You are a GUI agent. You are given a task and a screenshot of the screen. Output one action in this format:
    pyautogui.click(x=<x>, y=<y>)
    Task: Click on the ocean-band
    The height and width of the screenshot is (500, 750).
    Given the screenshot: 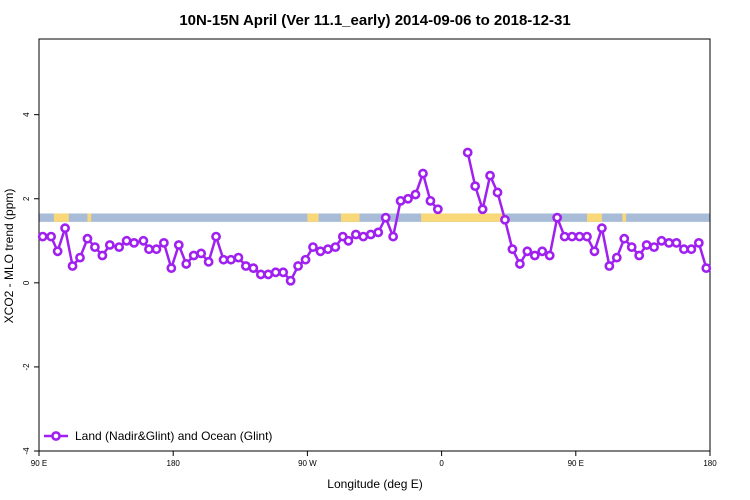 What is the action you would take?
    pyautogui.click(x=374, y=217)
    